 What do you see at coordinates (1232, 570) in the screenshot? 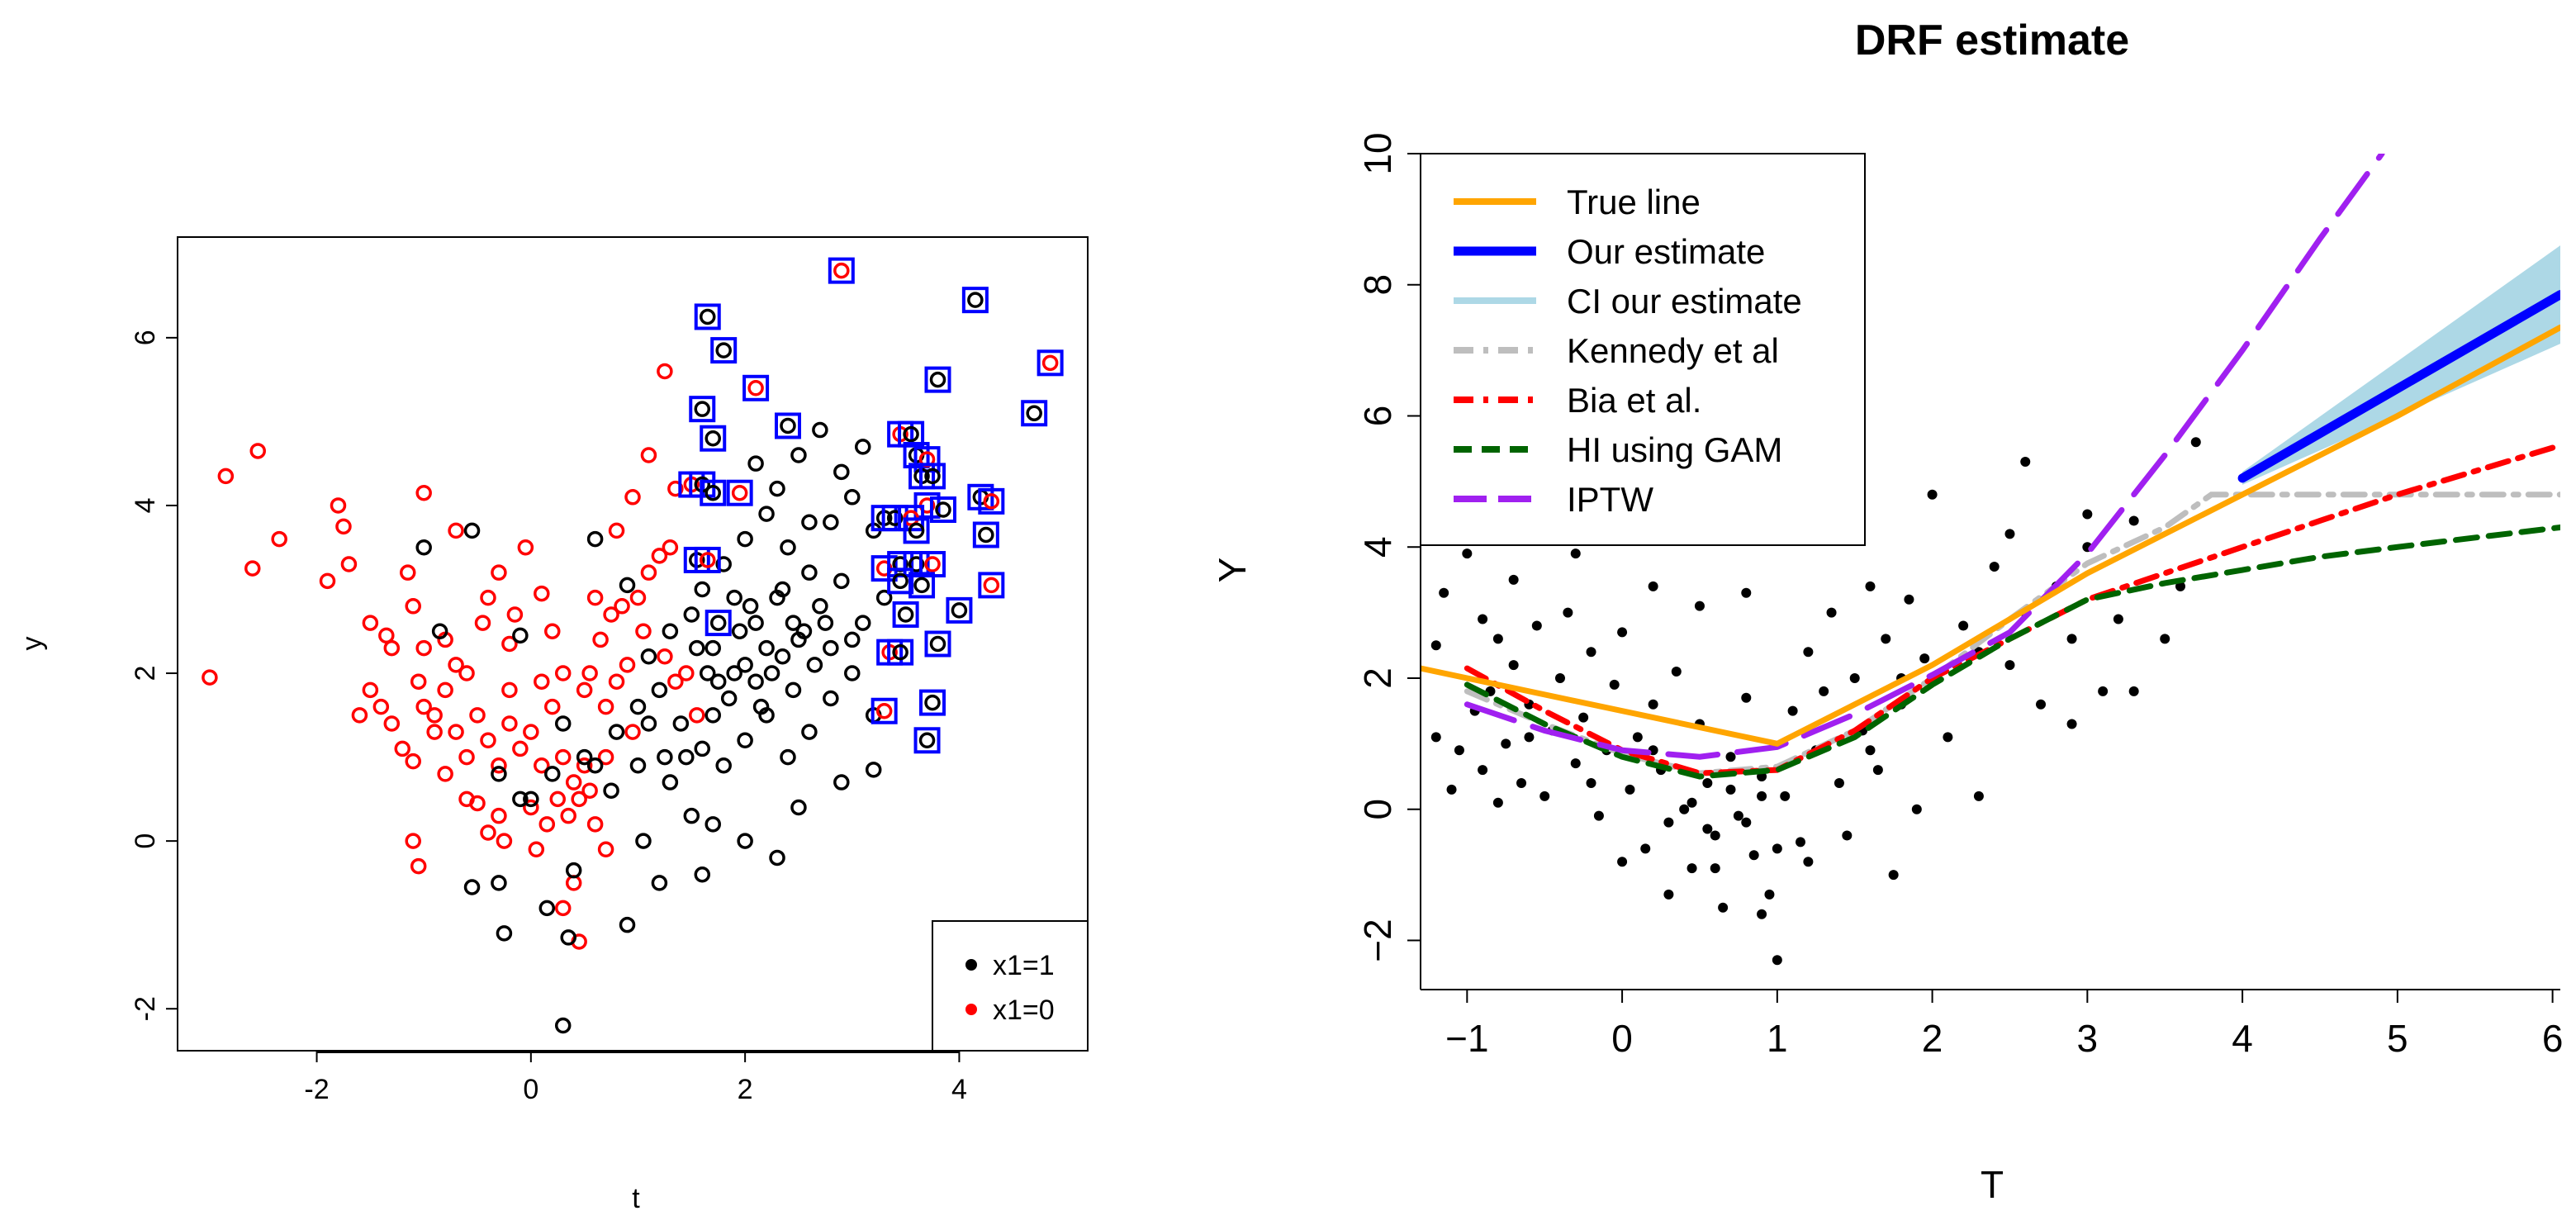
I see `right-y-axis-label: Y` at bounding box center [1232, 570].